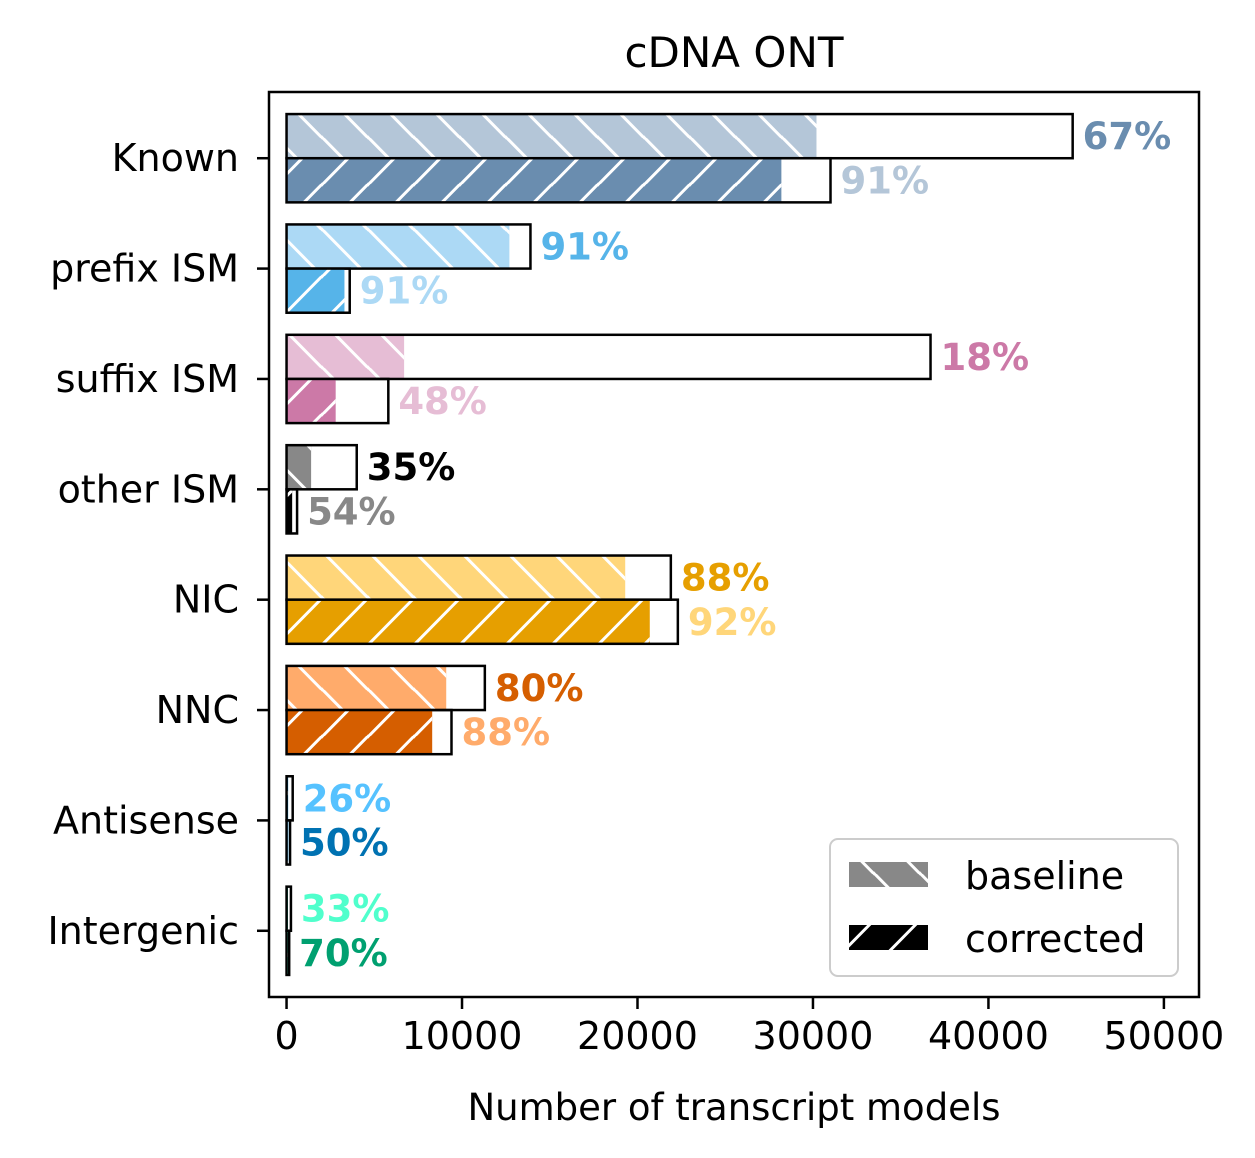  Describe the element at coordinates (505, 732) in the screenshot. I see `pct-label-nnc-corrected: 88%` at that location.